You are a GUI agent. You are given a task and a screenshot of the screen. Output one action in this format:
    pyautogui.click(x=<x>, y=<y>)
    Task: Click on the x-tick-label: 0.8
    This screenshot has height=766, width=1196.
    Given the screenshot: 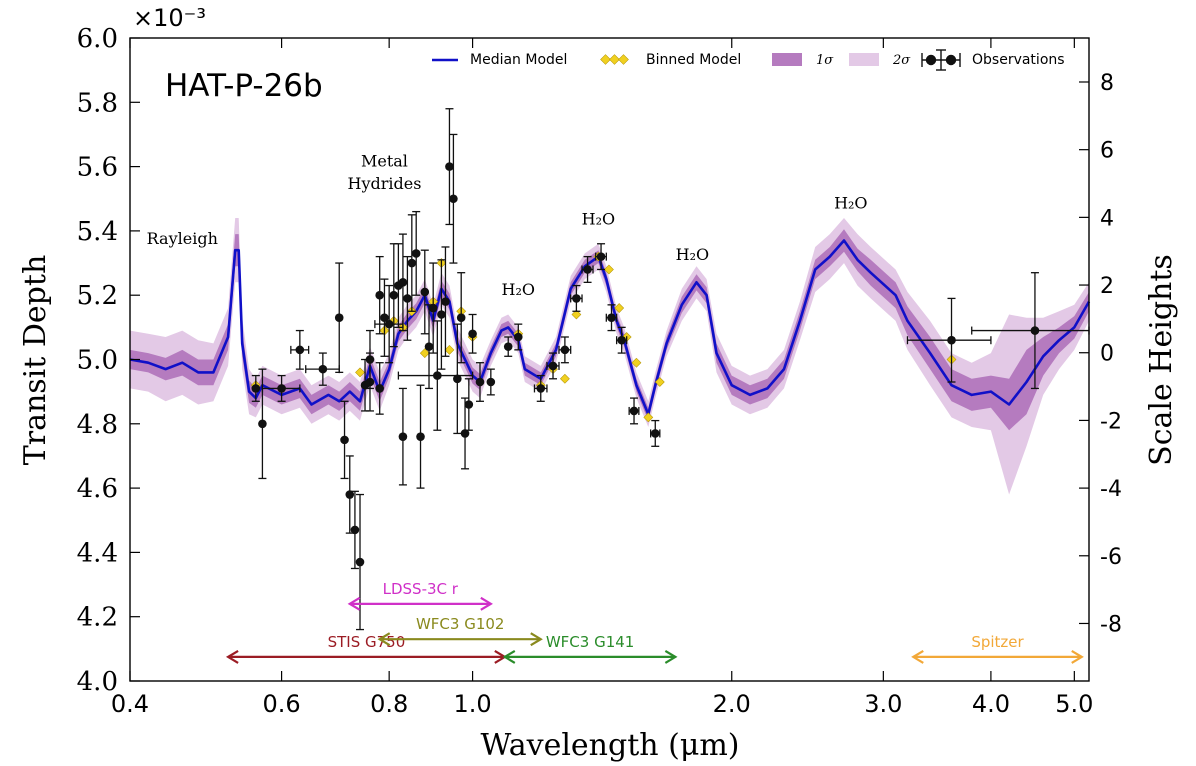 What is the action you would take?
    pyautogui.click(x=389, y=704)
    